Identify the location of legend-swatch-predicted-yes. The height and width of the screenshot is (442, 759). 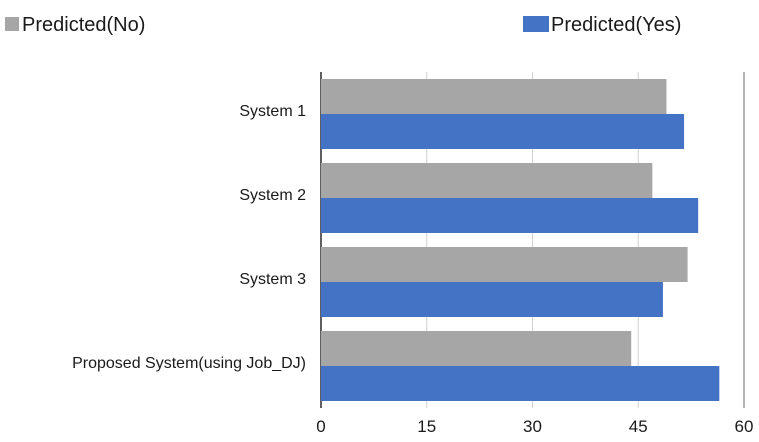
(536, 24).